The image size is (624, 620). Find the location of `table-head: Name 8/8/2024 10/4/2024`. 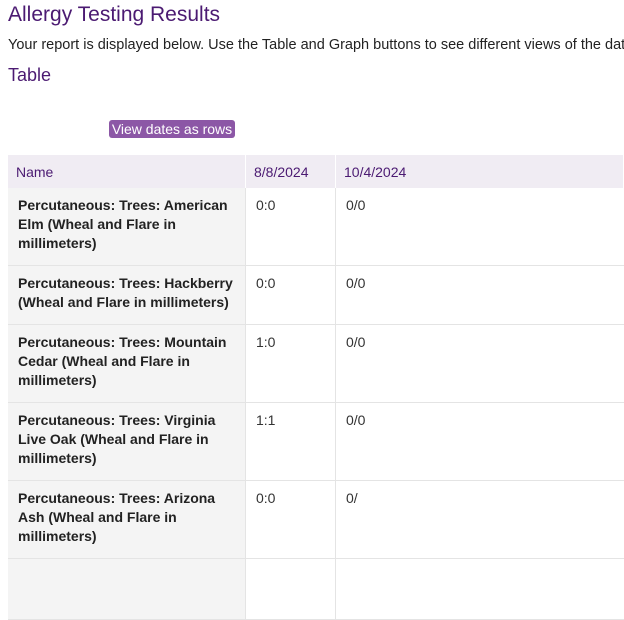

table-head: Name 8/8/2024 10/4/2024 is located at coordinates (316, 171).